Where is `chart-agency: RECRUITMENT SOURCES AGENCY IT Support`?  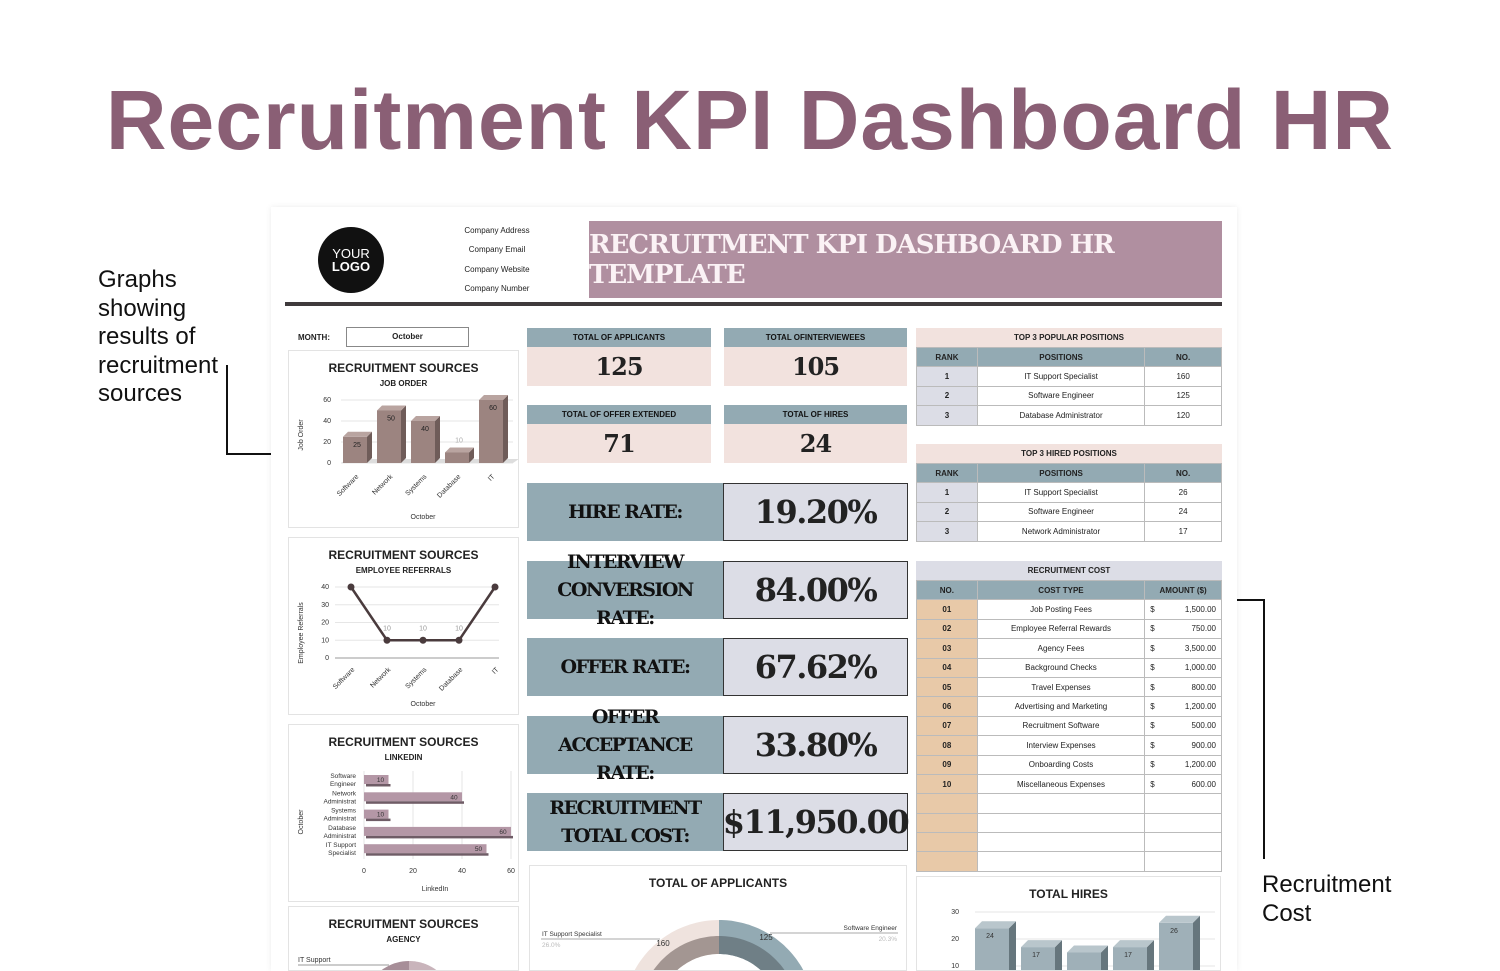
chart-agency: RECRUITMENT SOURCES AGENCY IT Support is located at coordinates (403, 938).